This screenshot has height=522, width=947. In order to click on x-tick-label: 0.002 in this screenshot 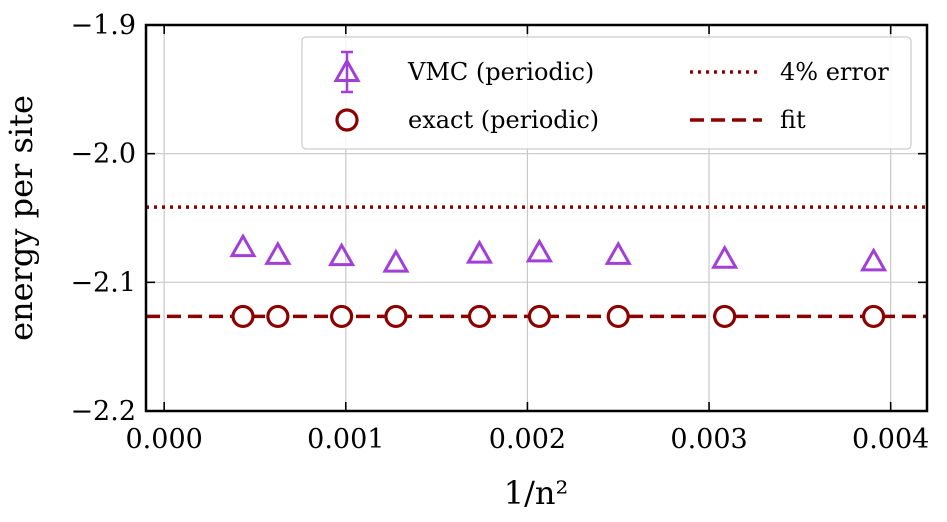, I will do `click(527, 439)`.